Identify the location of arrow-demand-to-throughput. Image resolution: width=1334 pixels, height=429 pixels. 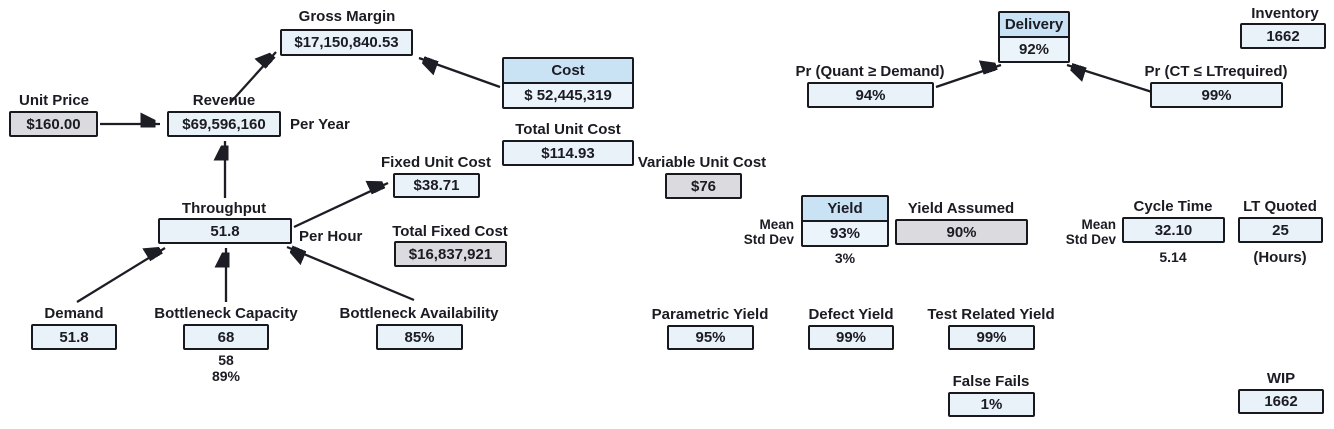
(121, 275).